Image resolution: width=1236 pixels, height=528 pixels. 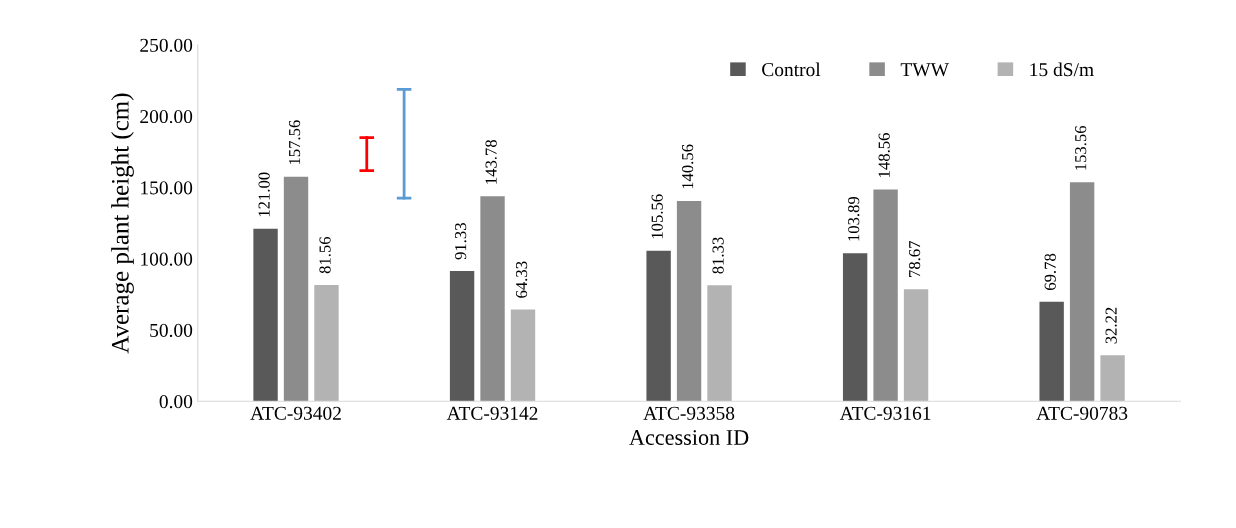 What do you see at coordinates (264, 194) in the screenshot?
I see `data-label: 121.00` at bounding box center [264, 194].